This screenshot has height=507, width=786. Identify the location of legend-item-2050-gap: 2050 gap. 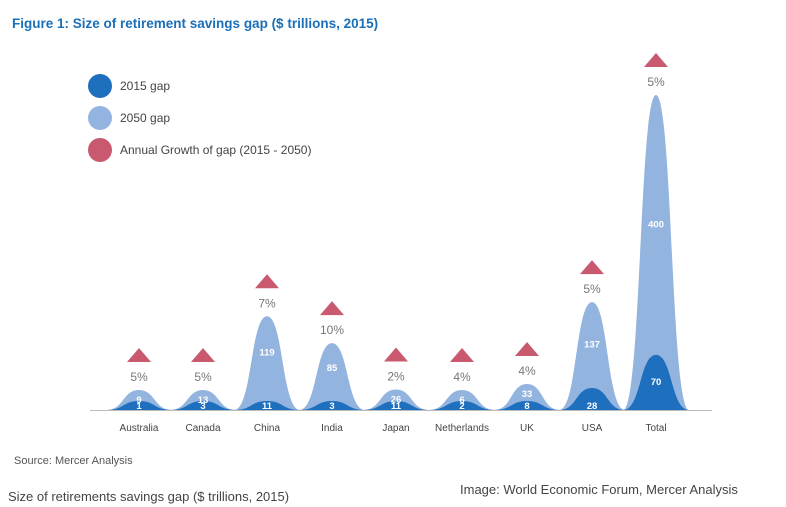
(199, 118).